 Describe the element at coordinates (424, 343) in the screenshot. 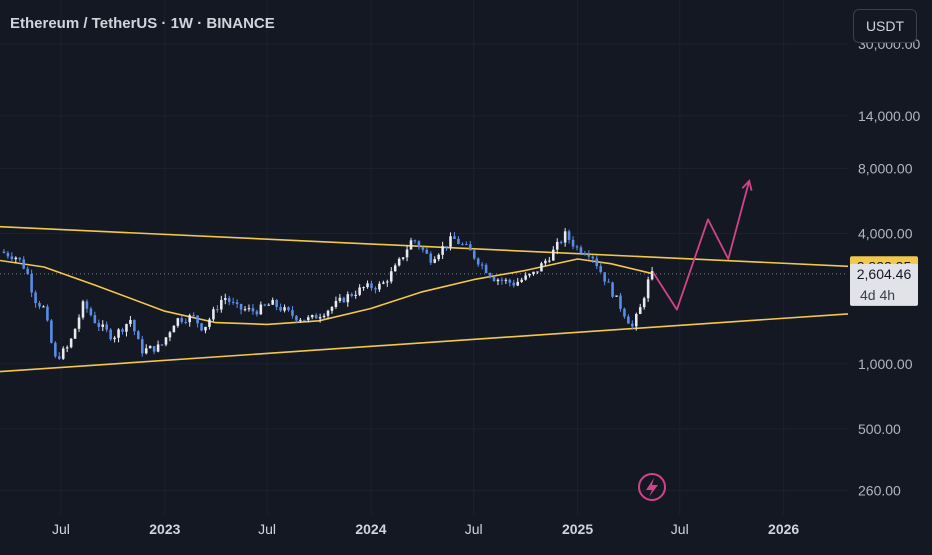

I see `support-line` at that location.